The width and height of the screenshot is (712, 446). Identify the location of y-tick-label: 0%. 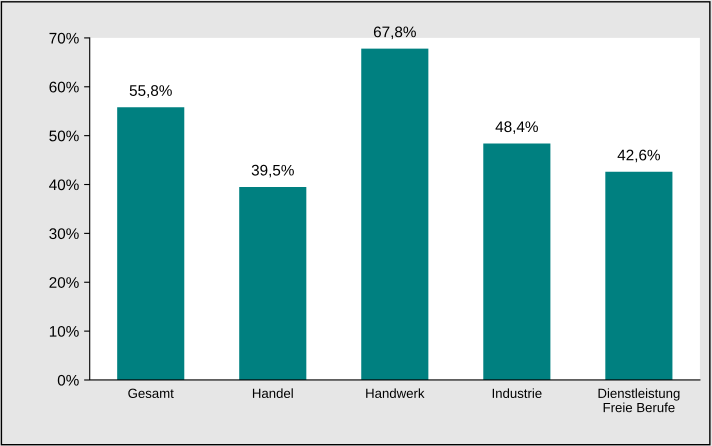
(68, 380).